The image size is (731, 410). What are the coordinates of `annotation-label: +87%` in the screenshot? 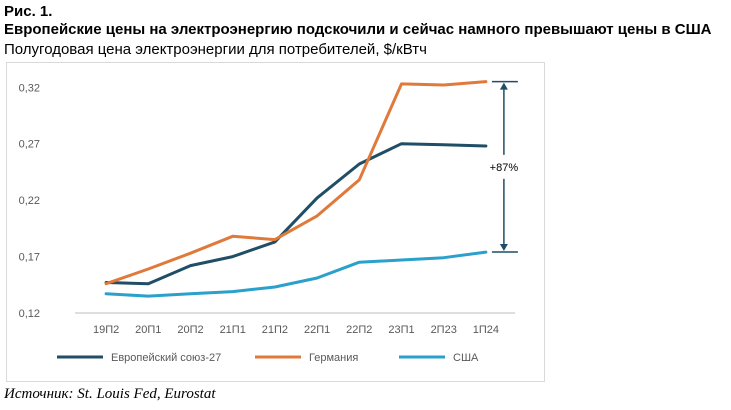 It's located at (504, 168).